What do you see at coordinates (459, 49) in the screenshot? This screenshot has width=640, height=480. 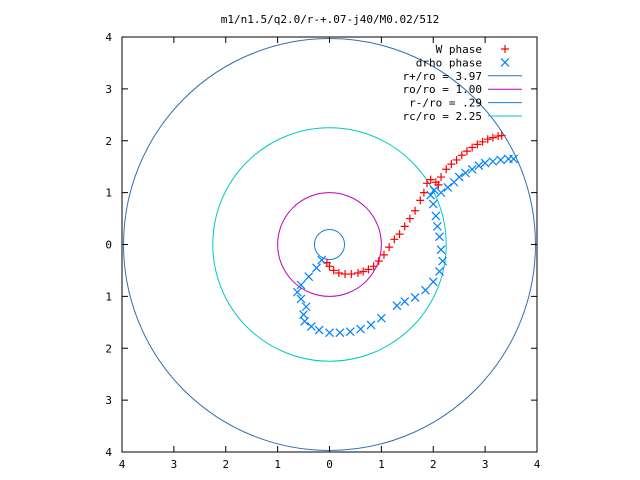 I see `legend-label-0: W phase` at bounding box center [459, 49].